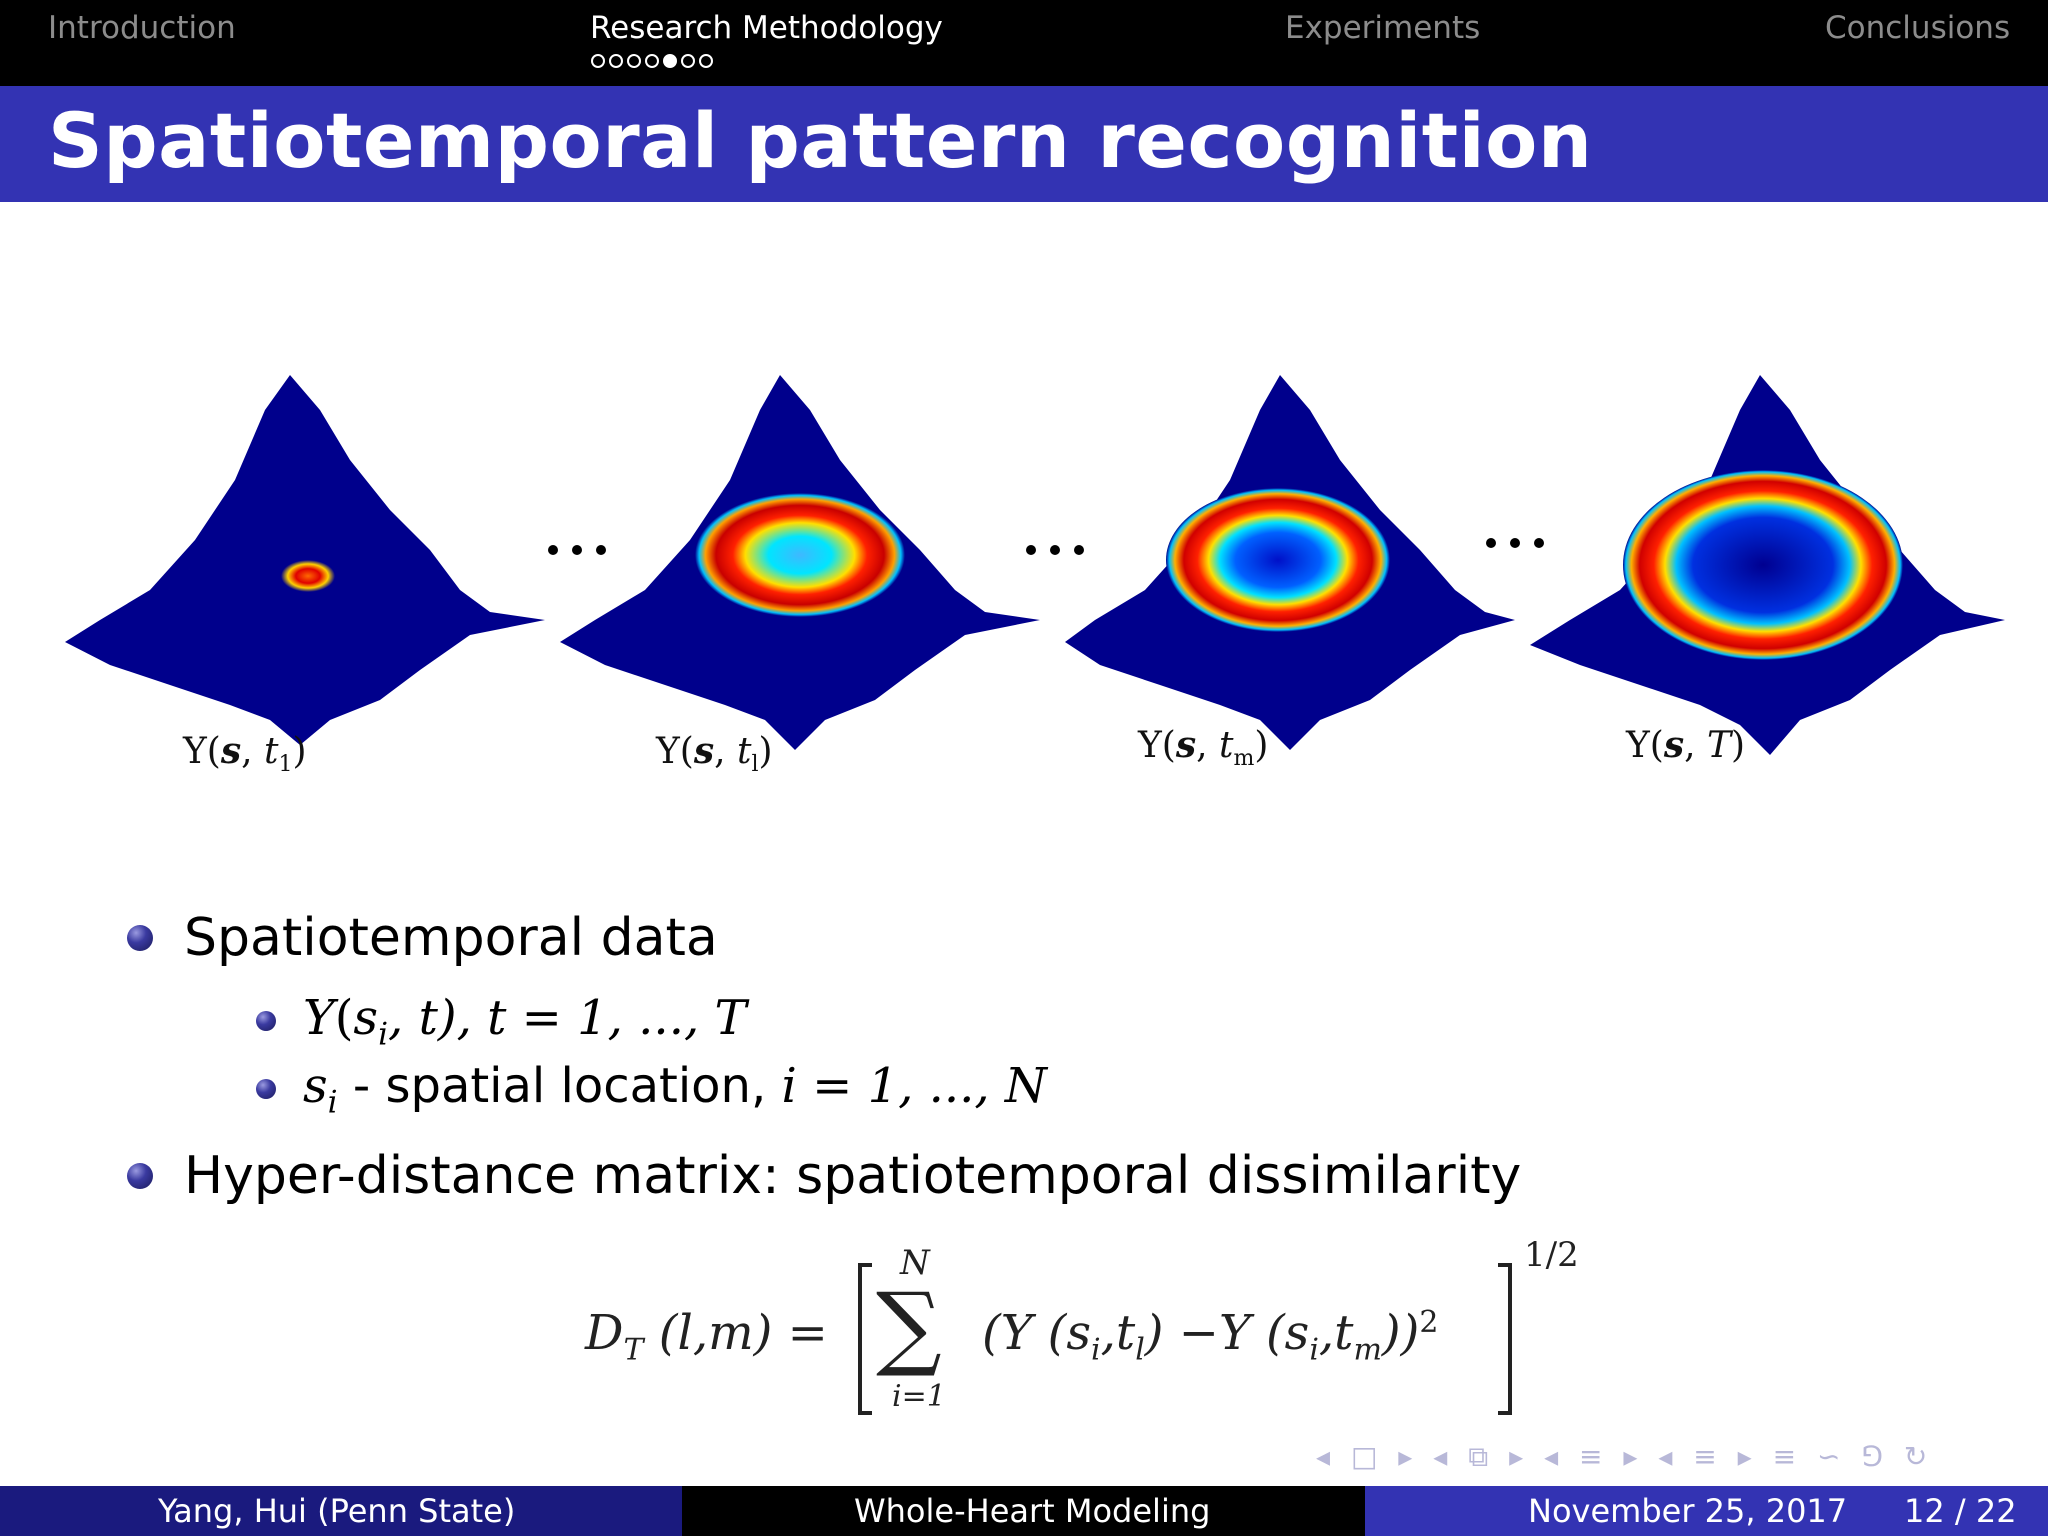  What do you see at coordinates (820, 140) in the screenshot?
I see `slide-title: Spatiotemporal pattern recognition` at bounding box center [820, 140].